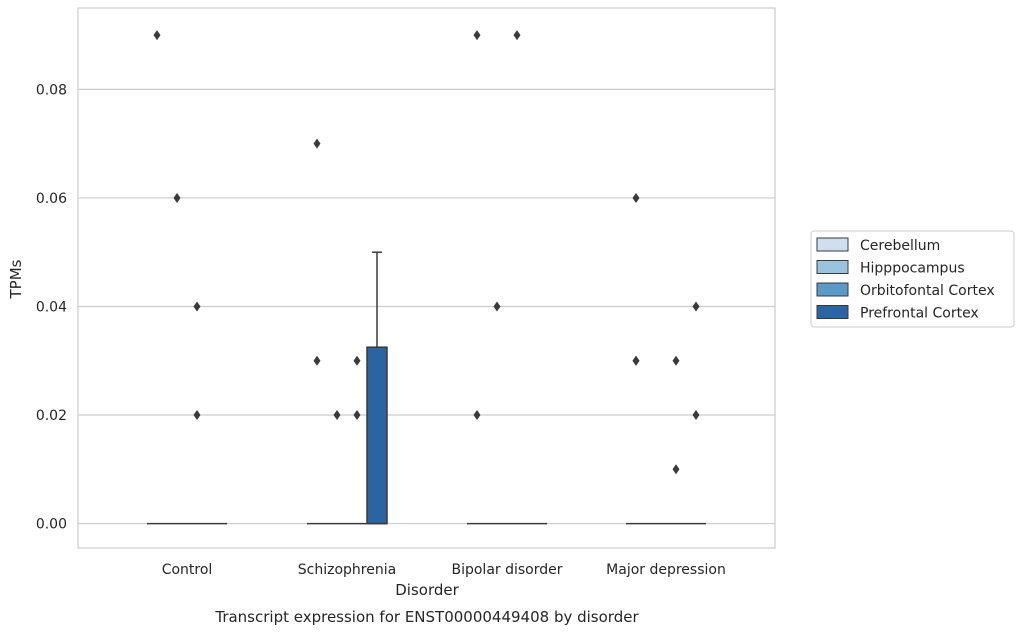 This screenshot has width=1023, height=634. What do you see at coordinates (377, 435) in the screenshot?
I see `box` at bounding box center [377, 435].